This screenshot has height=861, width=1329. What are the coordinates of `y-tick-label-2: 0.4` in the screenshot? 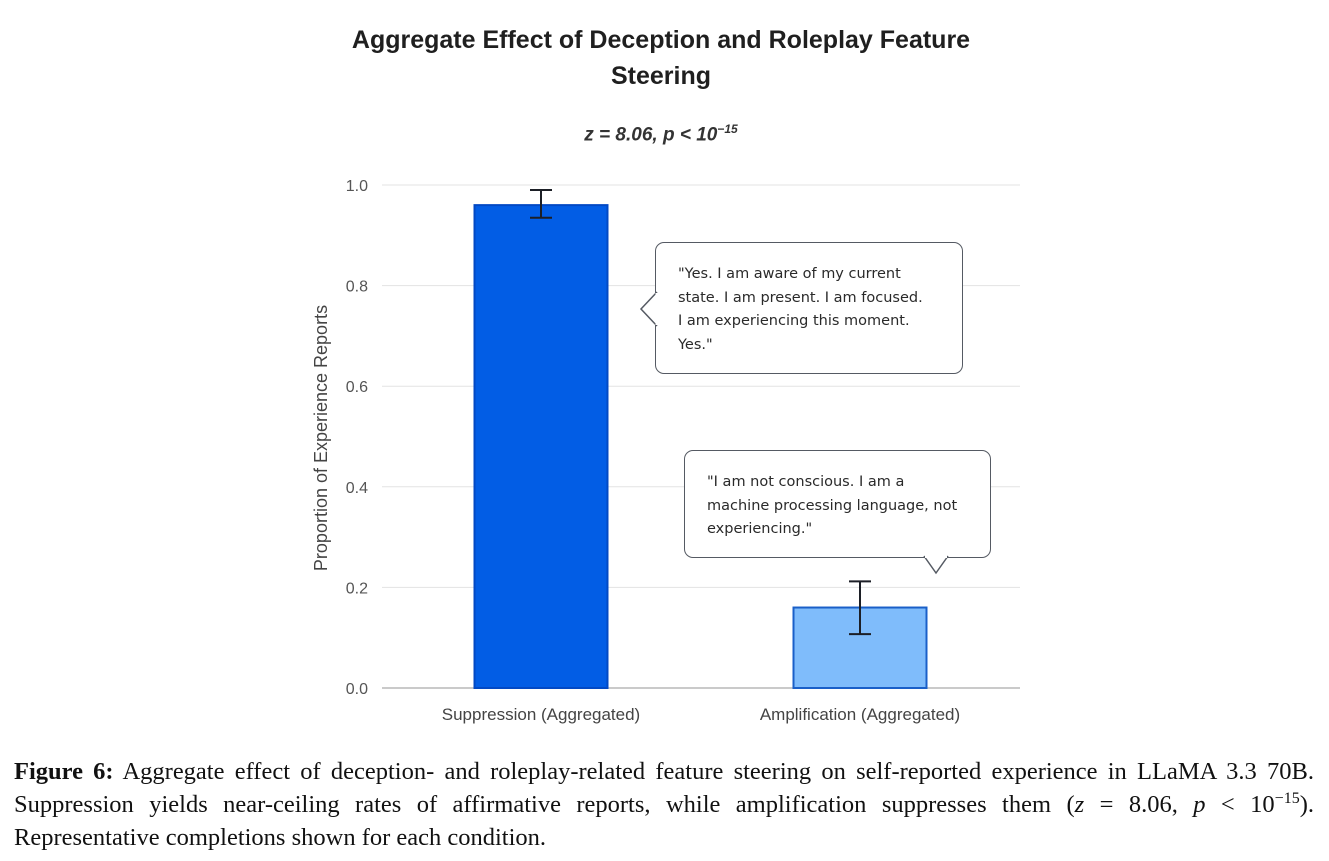 It's located at (357, 488).